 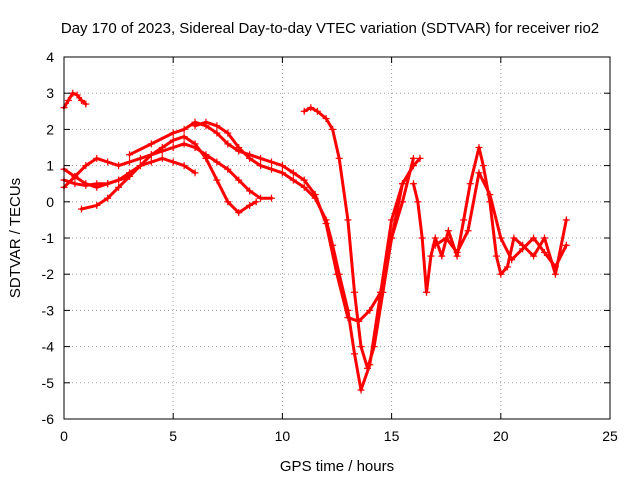 I want to click on y-tick-label: 3, so click(x=50, y=93).